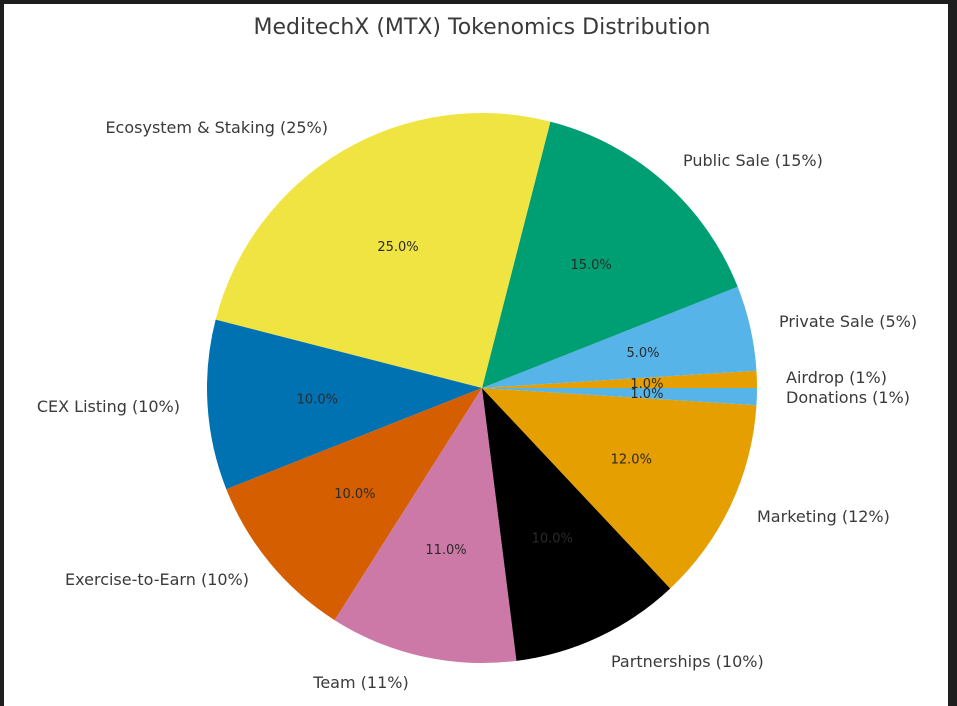 The height and width of the screenshot is (706, 957). What do you see at coordinates (397, 247) in the screenshot?
I see `slice-percent-label: 25.0%` at bounding box center [397, 247].